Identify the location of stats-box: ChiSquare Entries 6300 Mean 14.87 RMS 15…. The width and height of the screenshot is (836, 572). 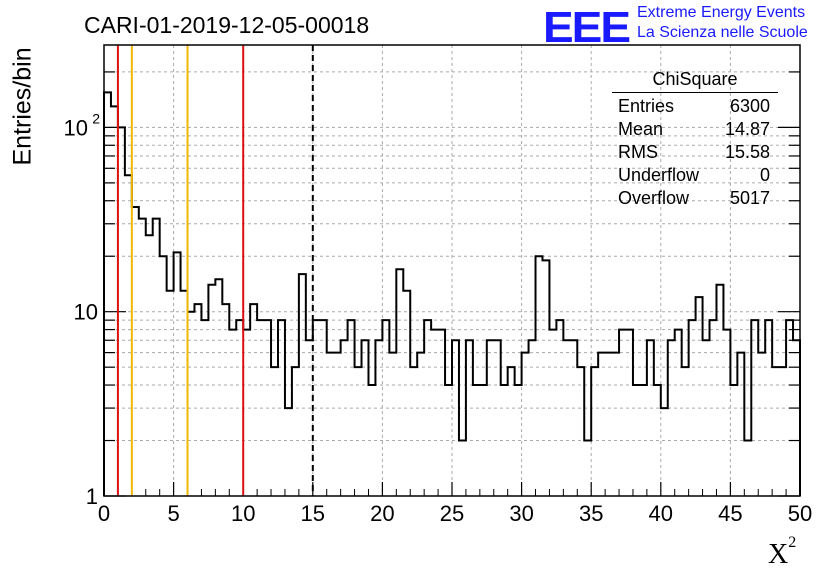
(695, 139).